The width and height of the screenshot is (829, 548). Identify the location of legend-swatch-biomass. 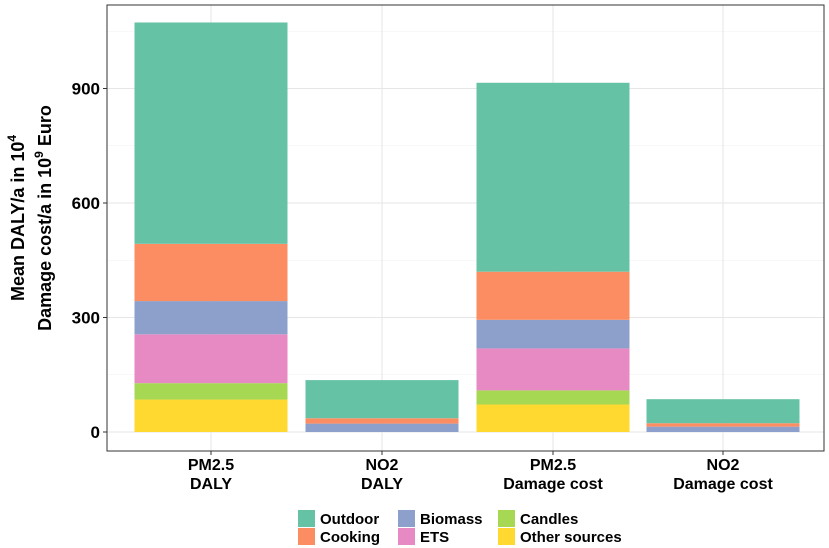
(406, 518).